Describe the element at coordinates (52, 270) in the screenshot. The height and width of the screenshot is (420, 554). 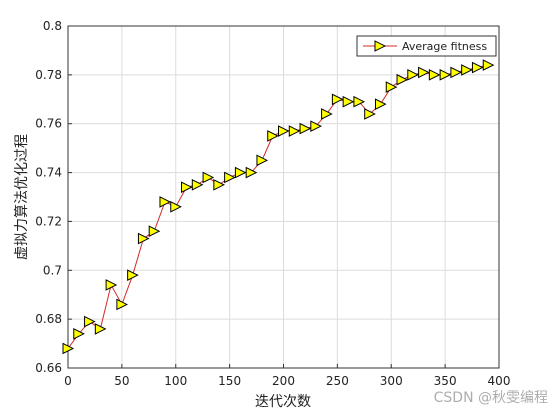
I see `y-tick-label: 0.7` at that location.